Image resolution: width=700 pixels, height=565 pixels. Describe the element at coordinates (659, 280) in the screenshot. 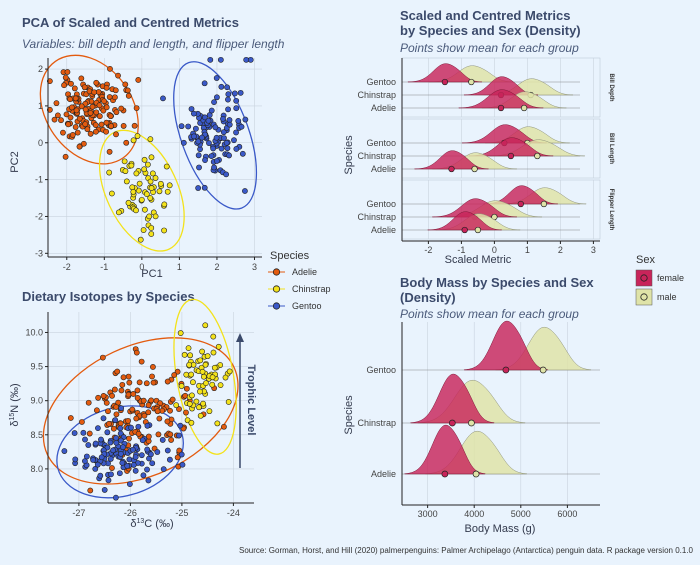

I see `sex-legend: Sex female male` at that location.